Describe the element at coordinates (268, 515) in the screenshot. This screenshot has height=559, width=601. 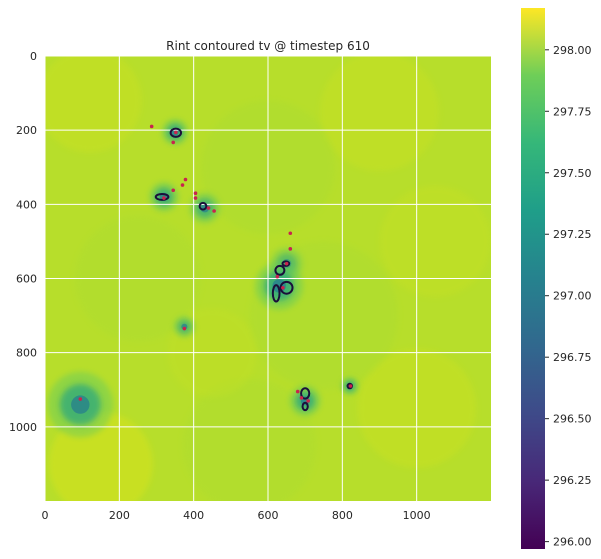
I see `x-tick-label: 600` at that location.